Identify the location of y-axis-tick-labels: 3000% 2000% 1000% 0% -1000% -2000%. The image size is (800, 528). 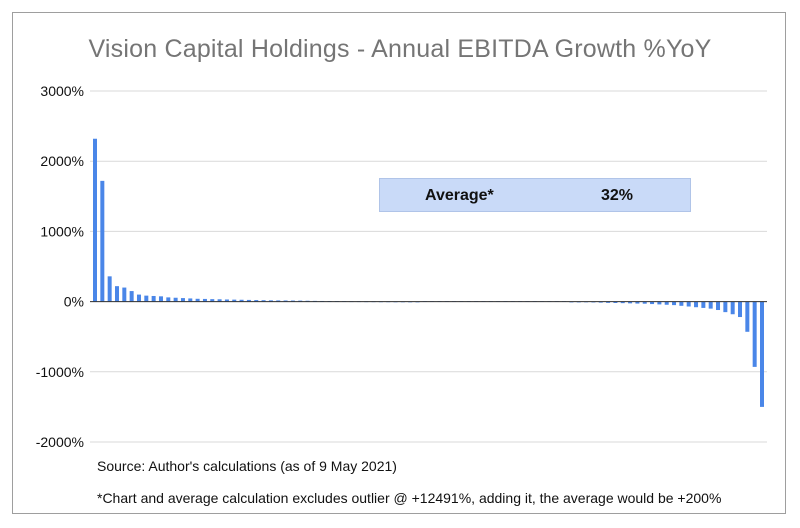
(60, 266).